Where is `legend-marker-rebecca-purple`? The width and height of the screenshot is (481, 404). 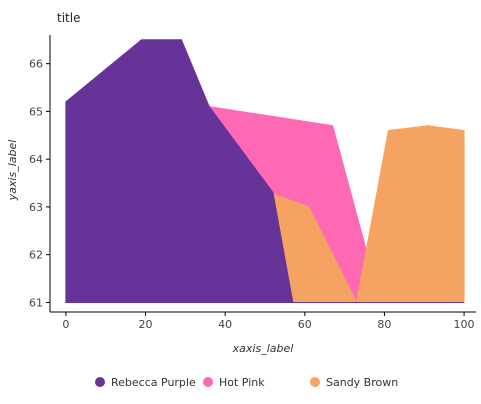 legend-marker-rebecca-purple is located at coordinates (100, 382).